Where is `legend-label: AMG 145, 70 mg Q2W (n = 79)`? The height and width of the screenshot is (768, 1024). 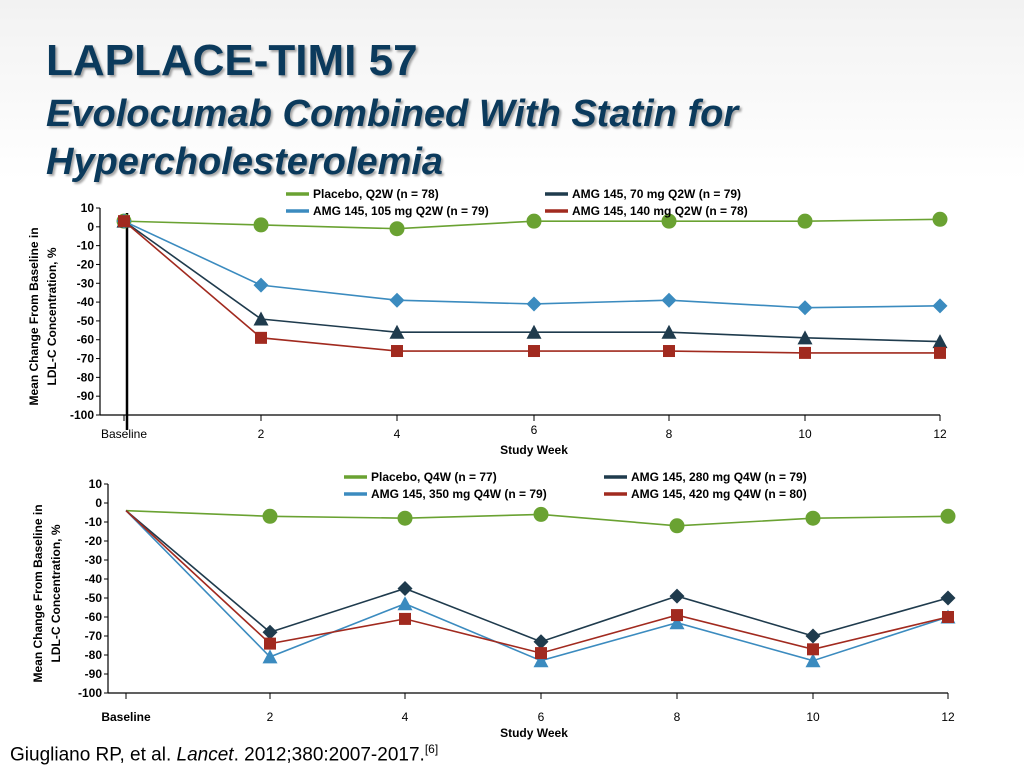
legend-label: AMG 145, 70 mg Q2W (n = 79) is located at coordinates (656, 194).